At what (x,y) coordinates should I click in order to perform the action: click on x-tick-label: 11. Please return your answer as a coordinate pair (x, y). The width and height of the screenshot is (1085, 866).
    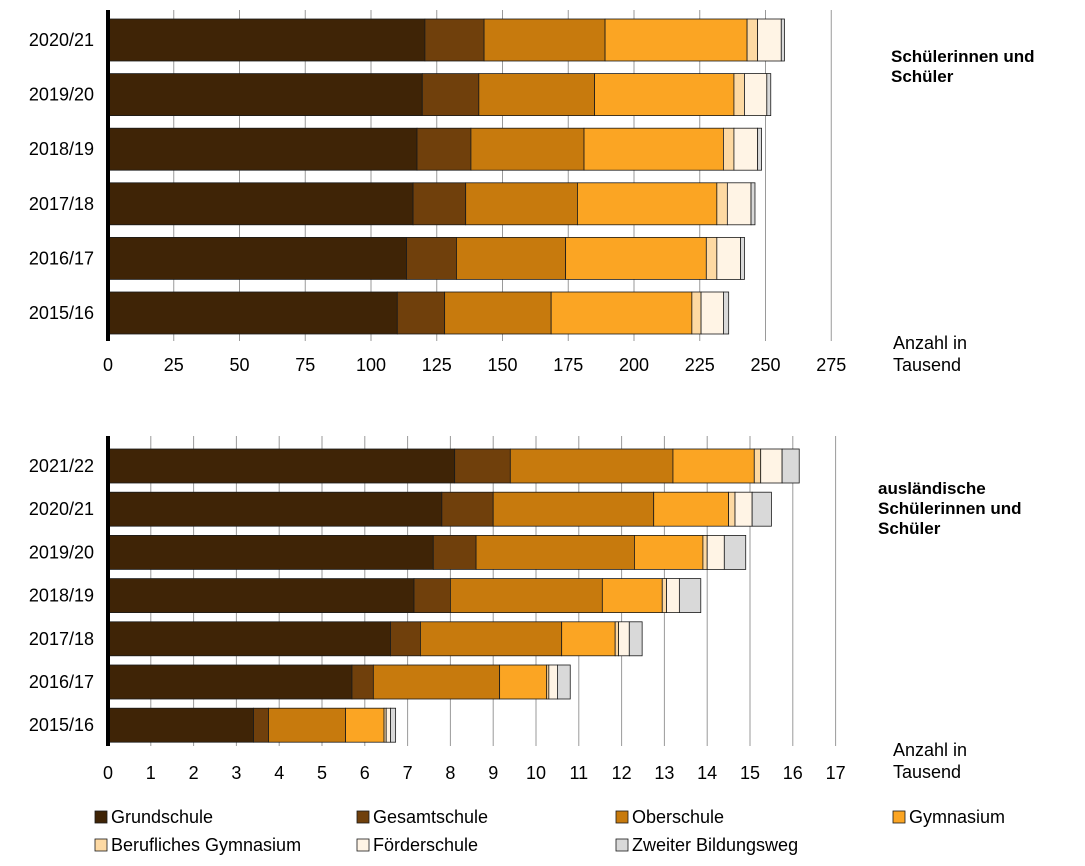
    Looking at the image, I should click on (578, 773).